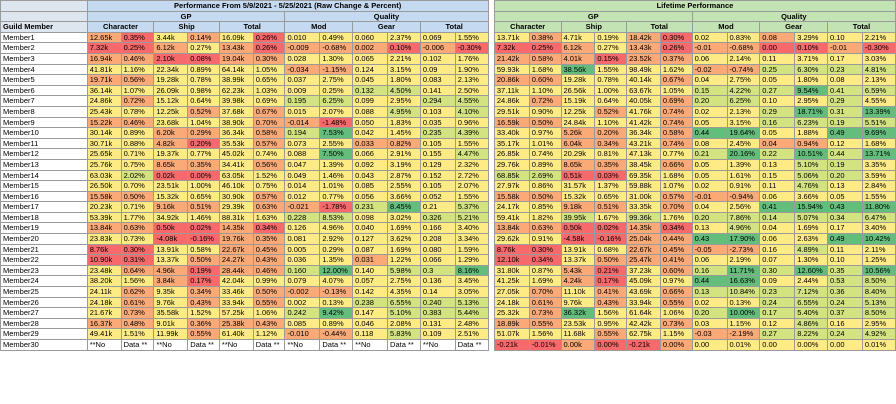 The height and width of the screenshot is (404, 896). Describe the element at coordinates (811, 323) in the screenshot. I see `lifetime-value-cell: 4.86%` at that location.